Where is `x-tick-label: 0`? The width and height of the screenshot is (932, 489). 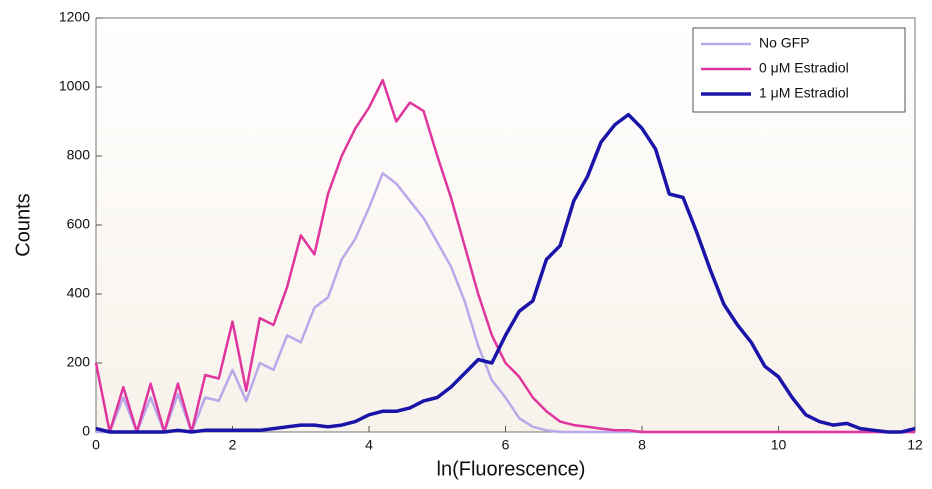
x-tick-label: 0 is located at coordinates (96, 445).